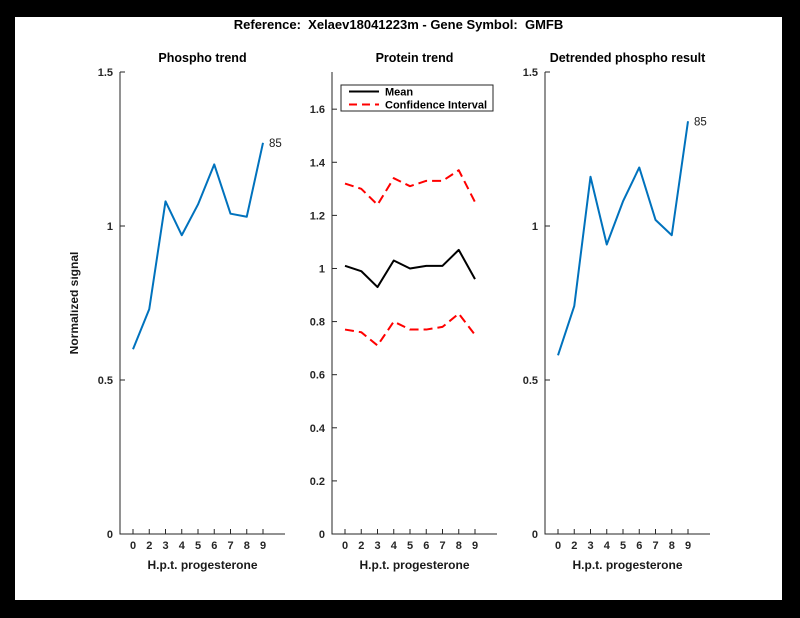 The image size is (800, 618). I want to click on series-line-confidence-interval-upper, so click(410, 187).